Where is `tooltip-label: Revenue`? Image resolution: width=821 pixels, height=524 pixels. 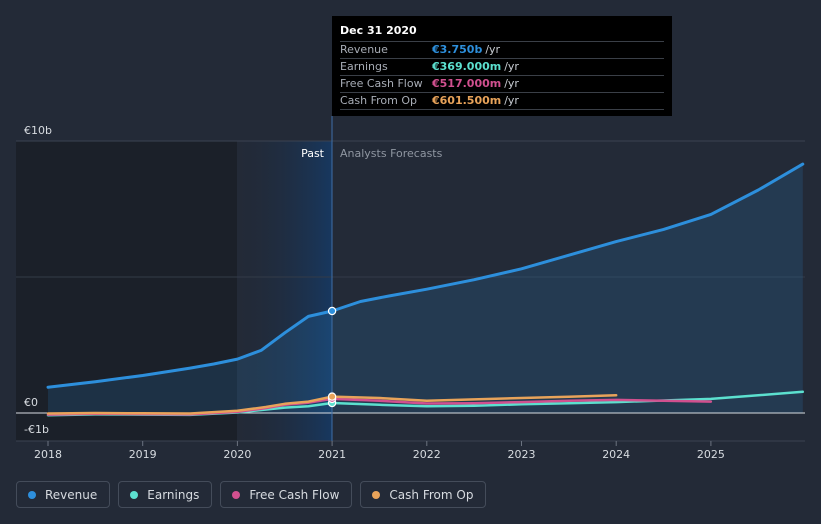
tooltip-label: Revenue is located at coordinates (364, 49).